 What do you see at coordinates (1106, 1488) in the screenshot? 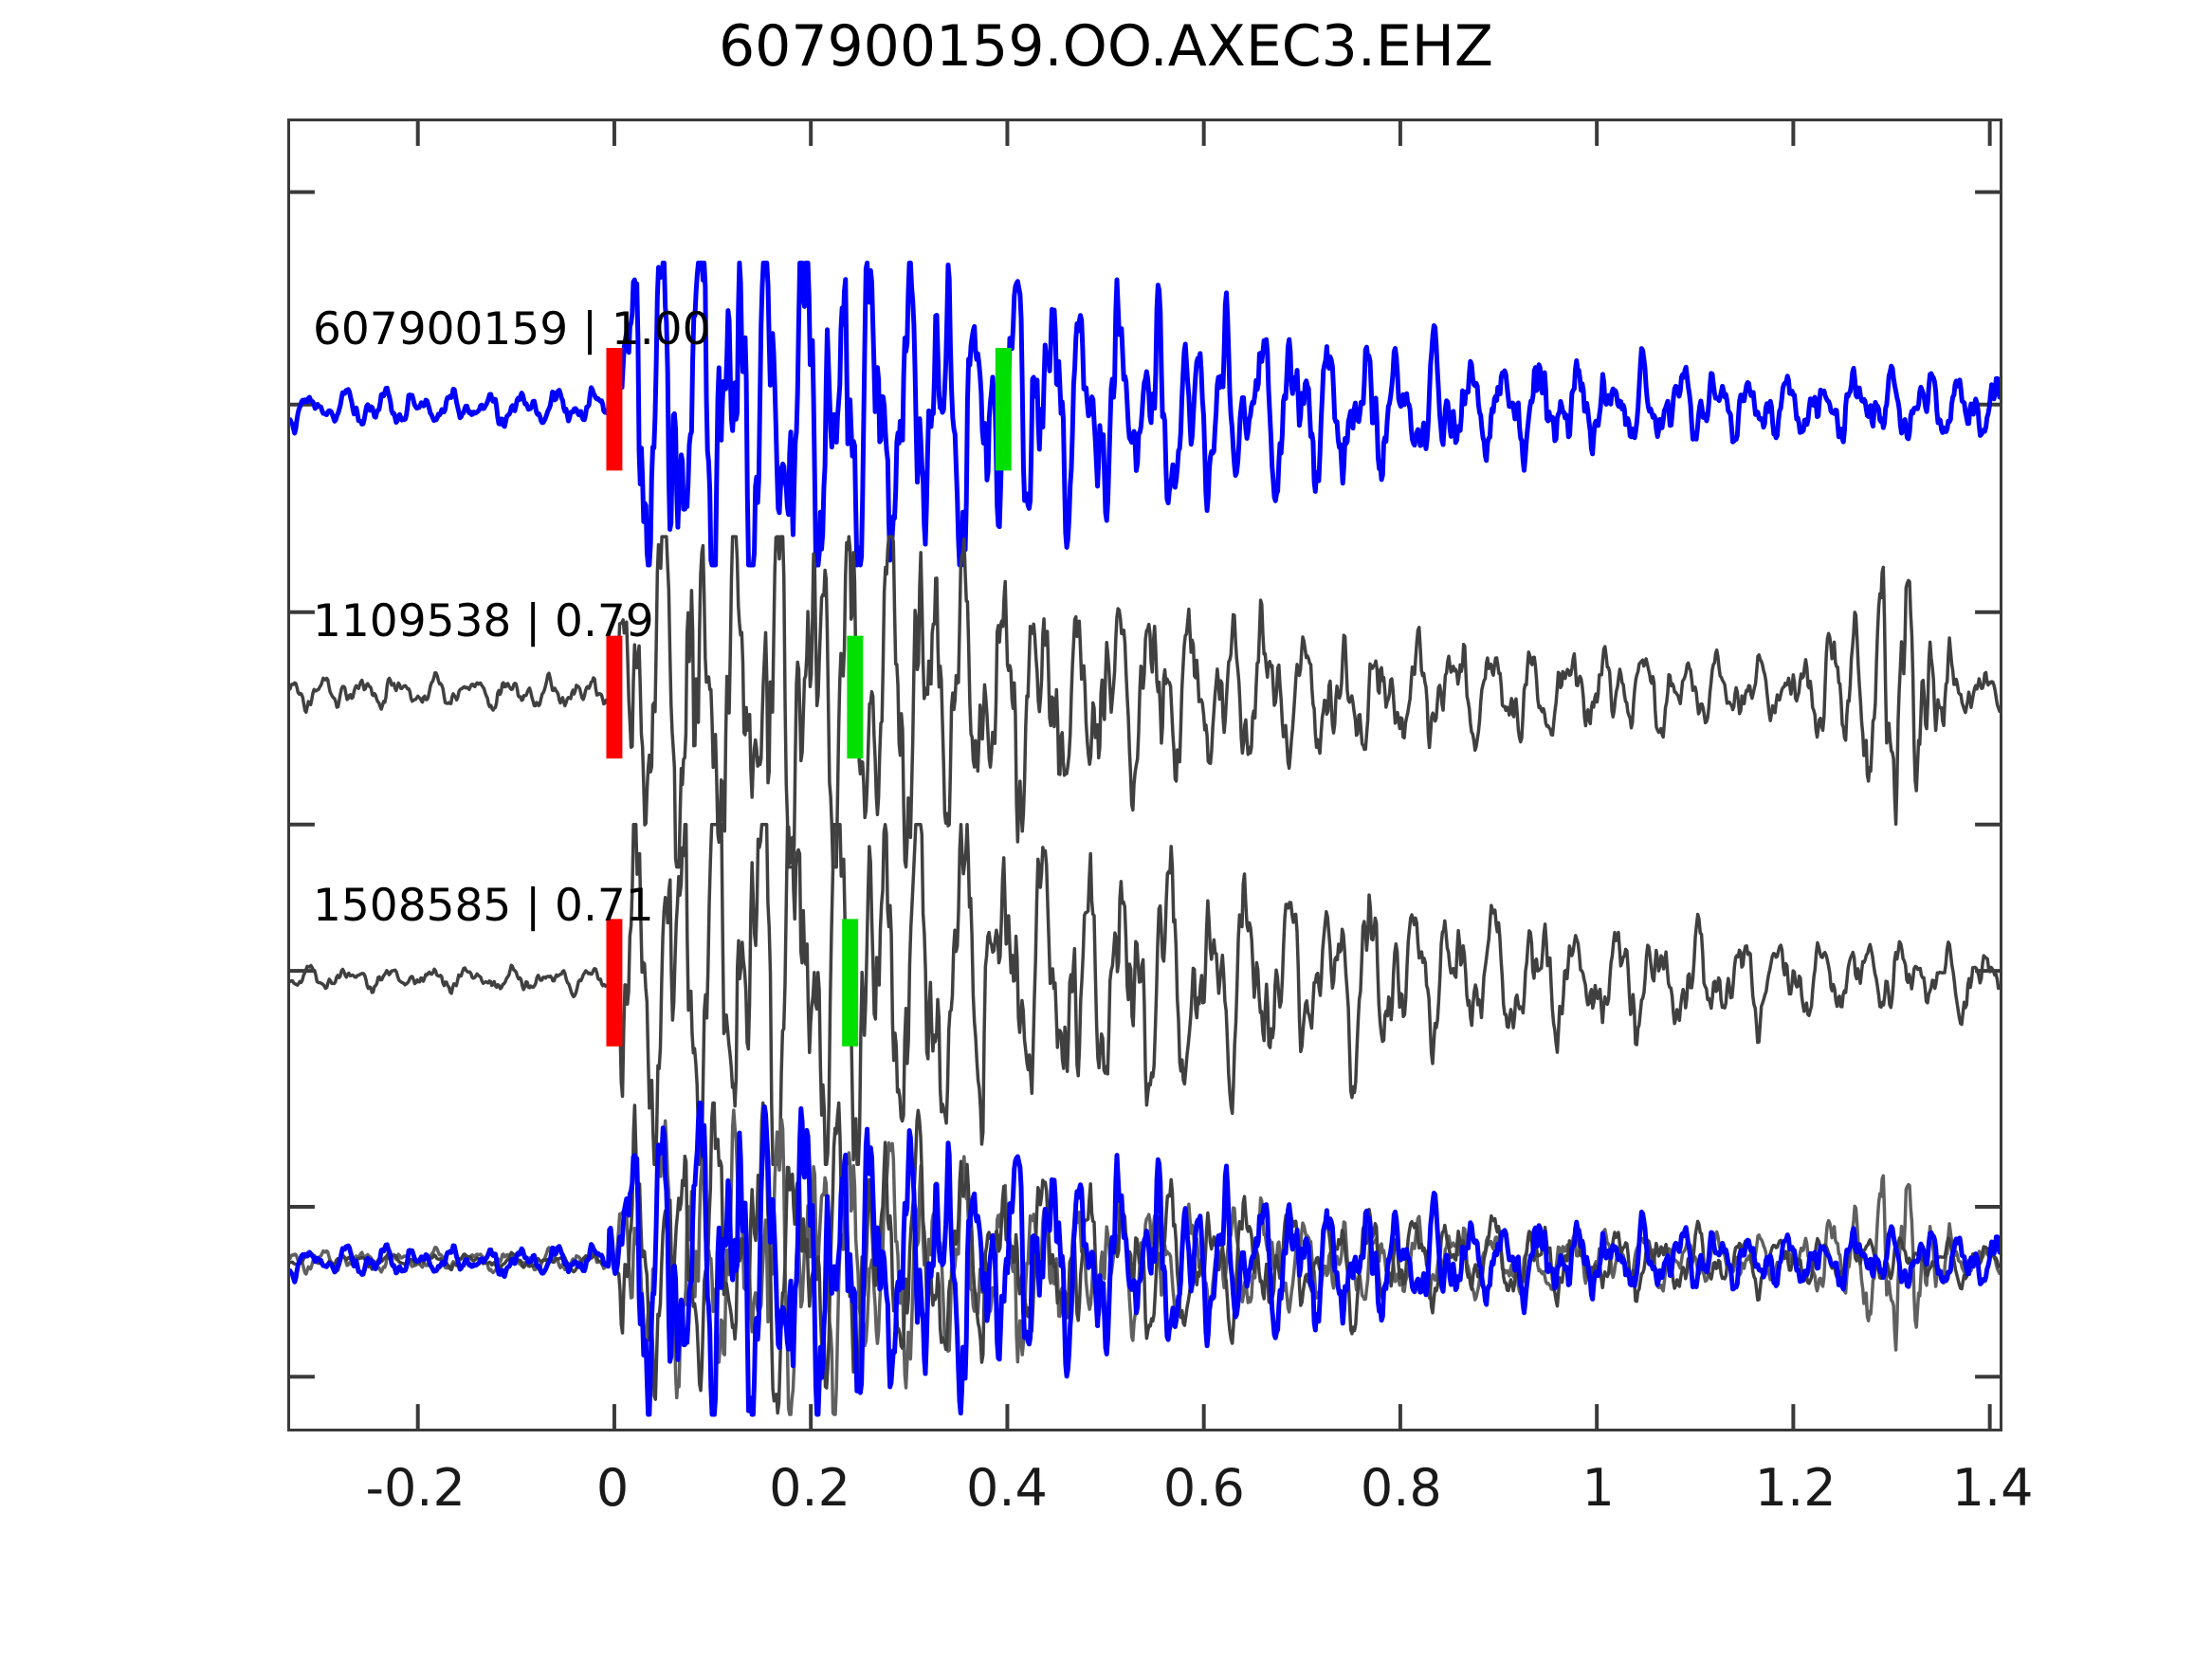
I see `x-axis-tick-labels: -0.2 0 0.2 0.4 0.6 0.8 1 1.2 1.4` at bounding box center [1106, 1488].